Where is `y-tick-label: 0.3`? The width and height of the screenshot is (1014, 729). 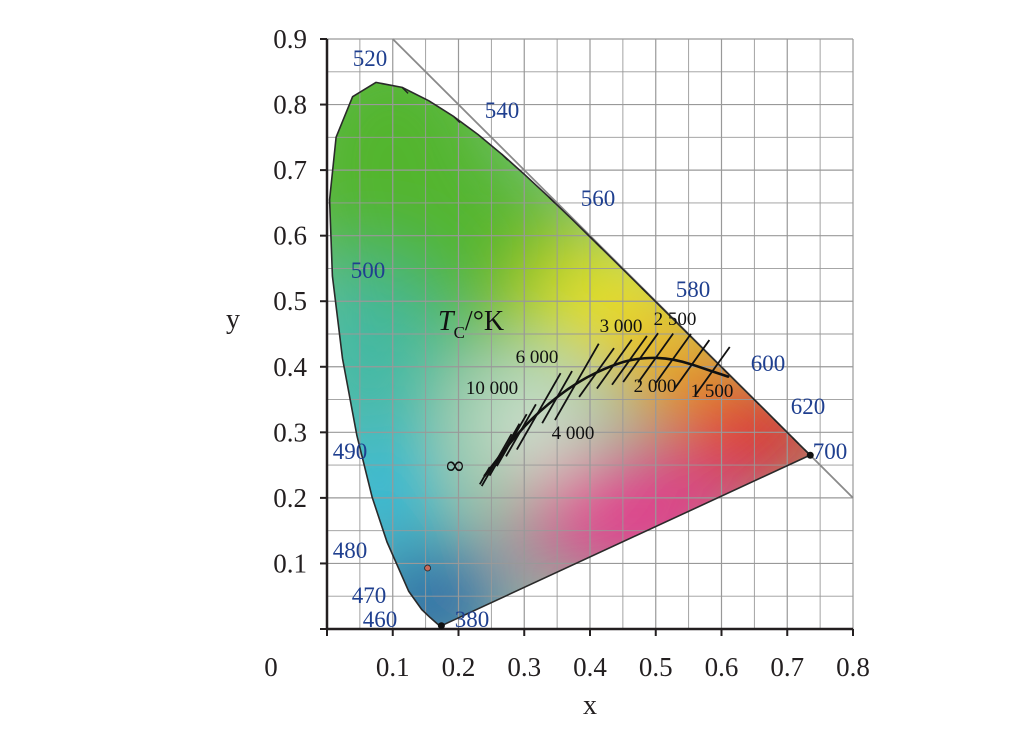
y-tick-label: 0.3 is located at coordinates (290, 432).